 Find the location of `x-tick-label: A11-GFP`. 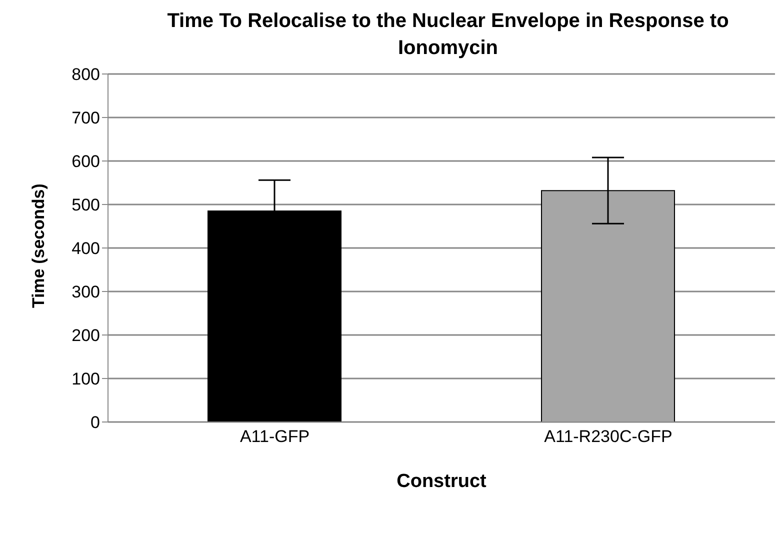

x-tick-label: A11-GFP is located at coordinates (275, 436).